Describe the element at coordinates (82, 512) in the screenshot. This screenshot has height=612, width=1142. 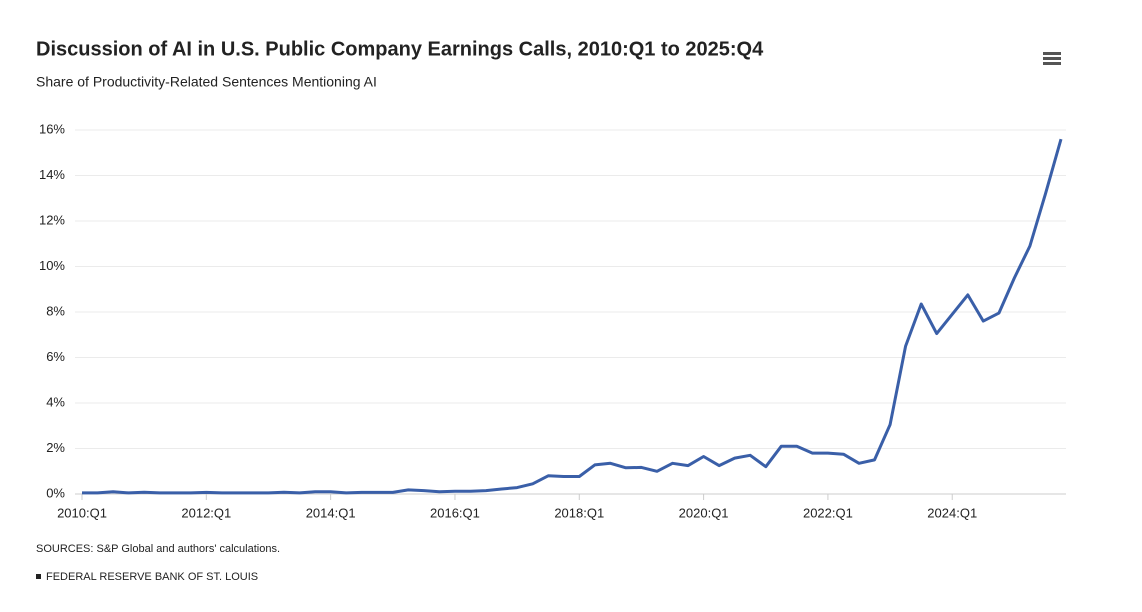
I see `x-tick-label: 2010:Q1` at that location.